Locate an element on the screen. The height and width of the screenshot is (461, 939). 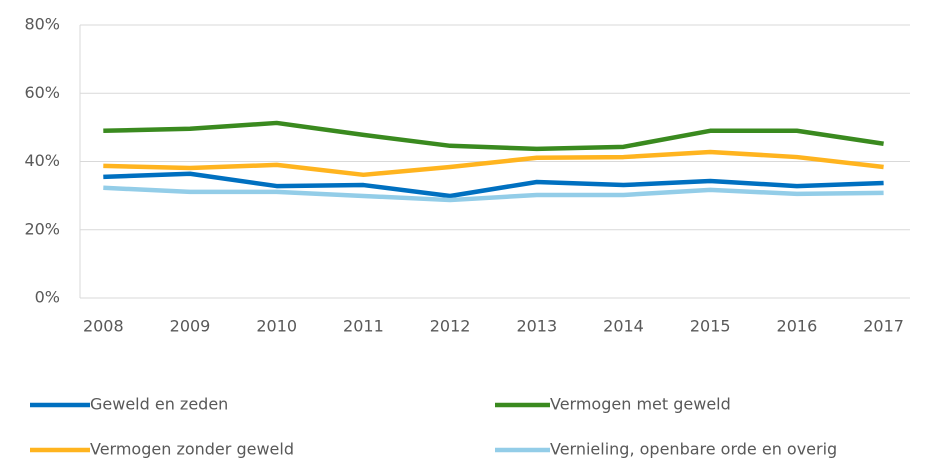
y-tick-label: 60% is located at coordinates (42, 92).